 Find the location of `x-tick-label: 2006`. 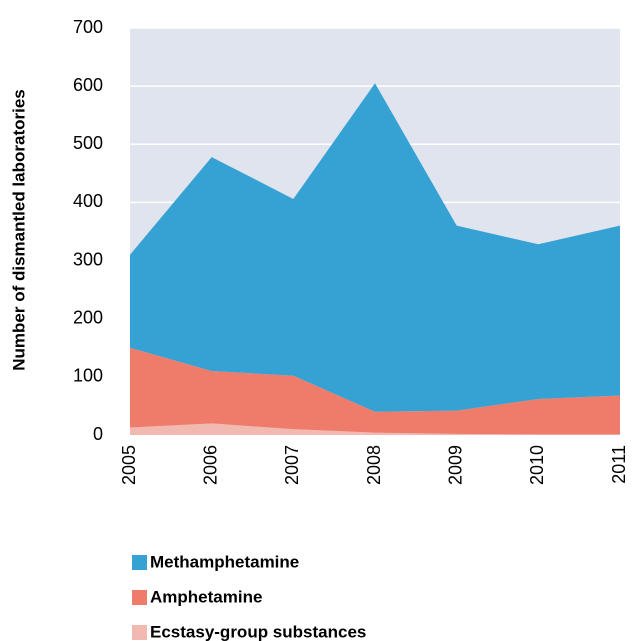

x-tick-label: 2006 is located at coordinates (210, 465).